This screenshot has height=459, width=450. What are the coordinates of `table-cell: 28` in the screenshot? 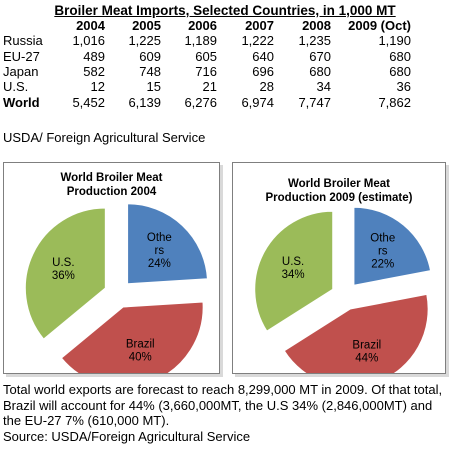 It's located at (266, 87).